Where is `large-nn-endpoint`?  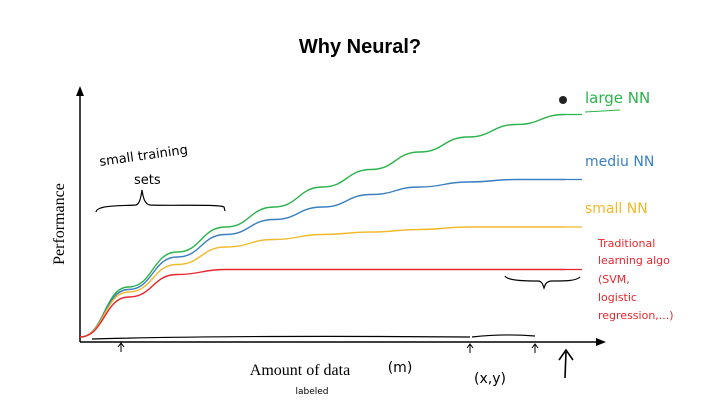 large-nn-endpoint is located at coordinates (563, 100).